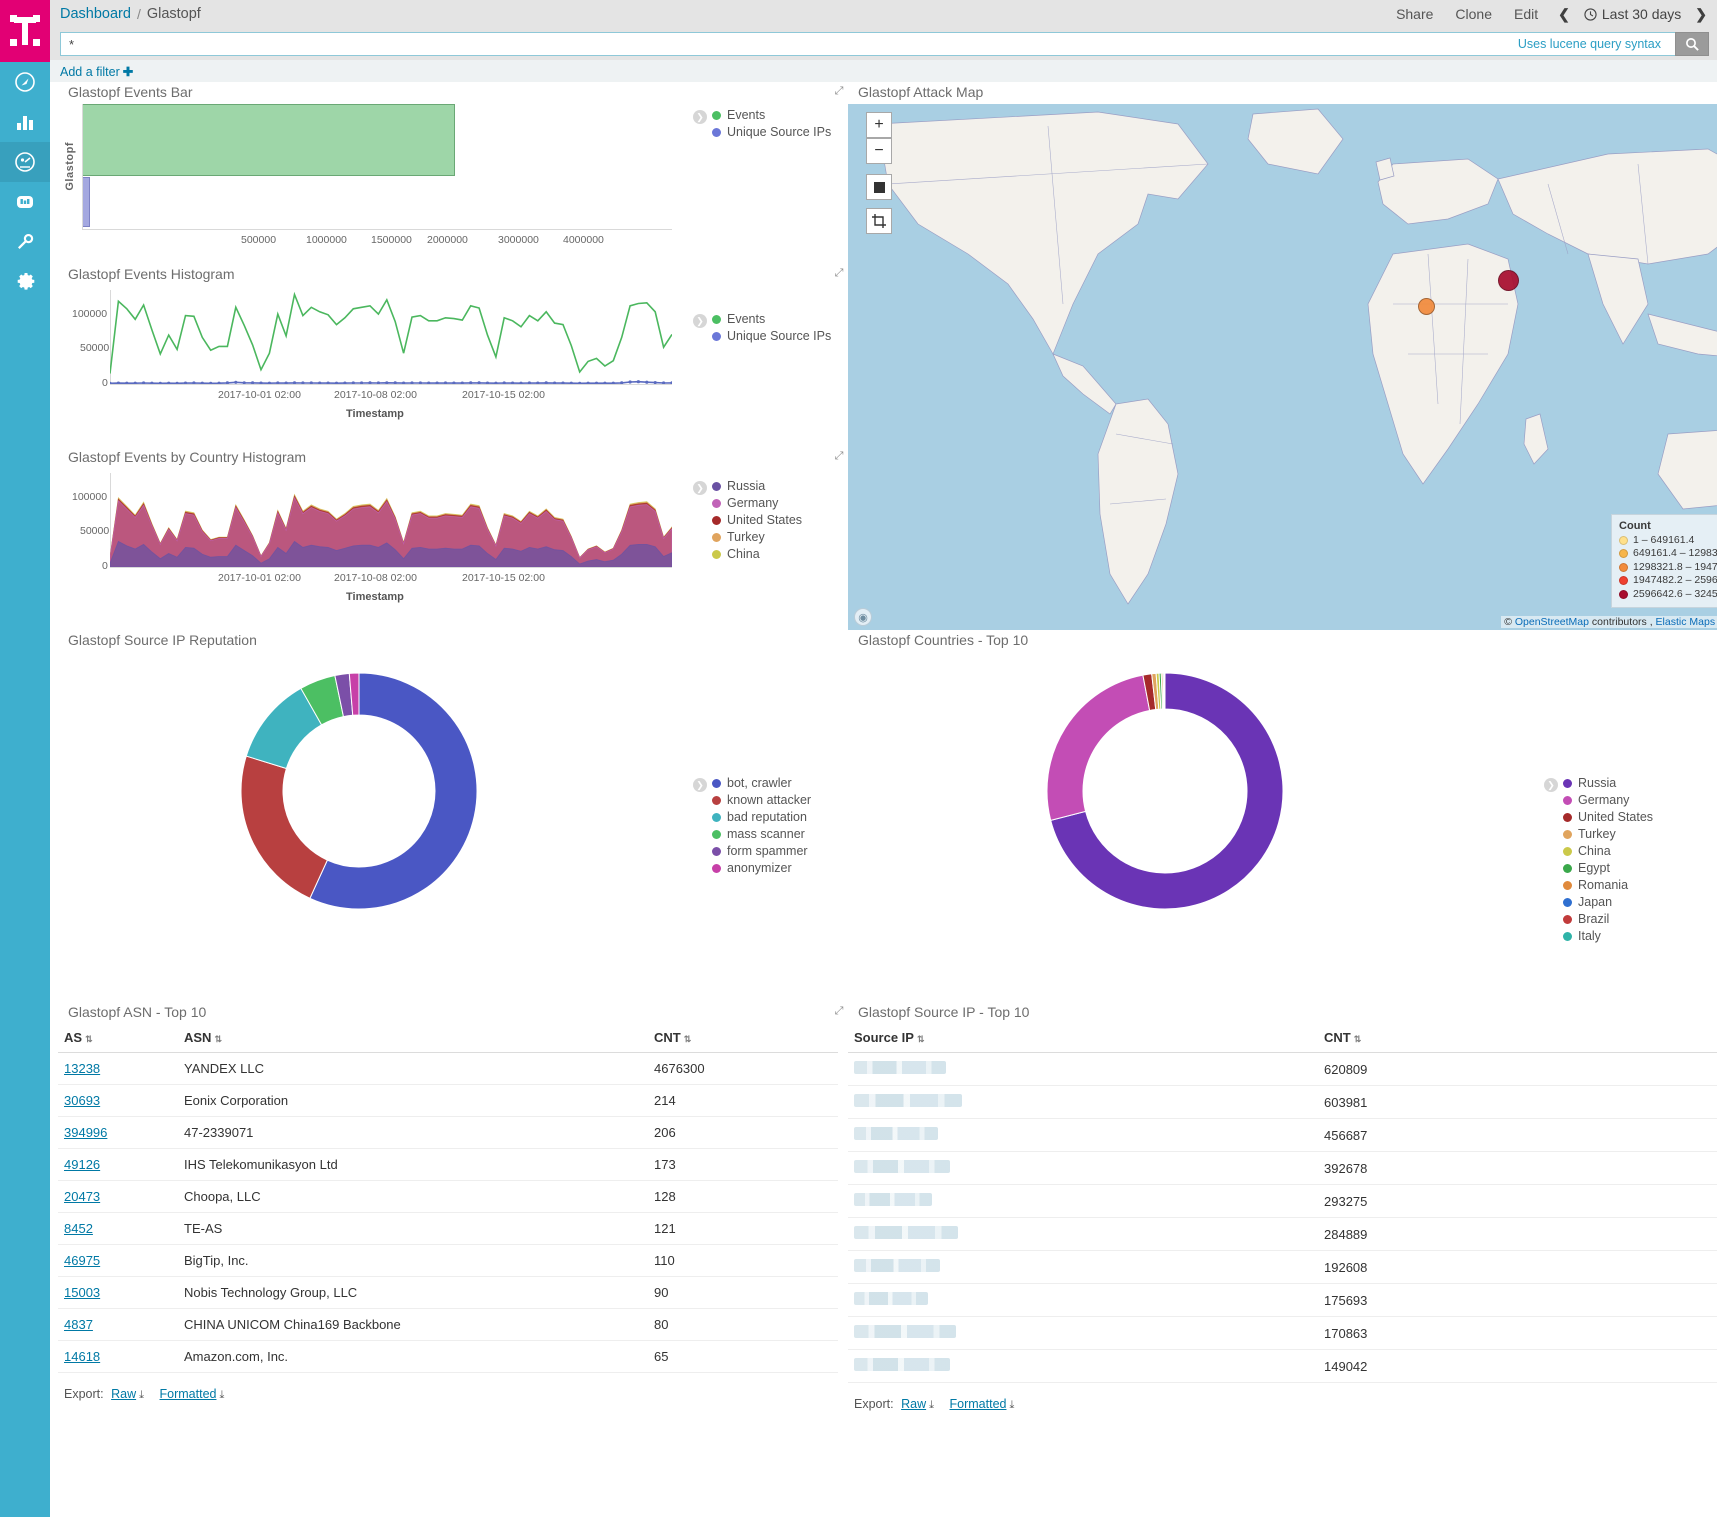  I want to click on cell-cnt: 121, so click(743, 1228).